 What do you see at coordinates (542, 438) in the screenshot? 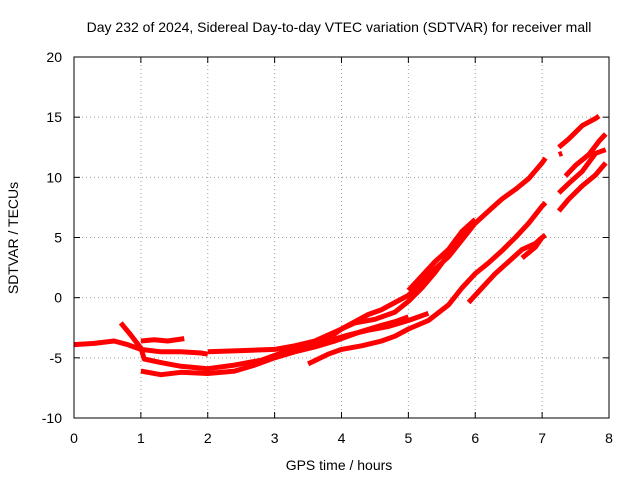
I see `x-tick-label: 7` at bounding box center [542, 438].